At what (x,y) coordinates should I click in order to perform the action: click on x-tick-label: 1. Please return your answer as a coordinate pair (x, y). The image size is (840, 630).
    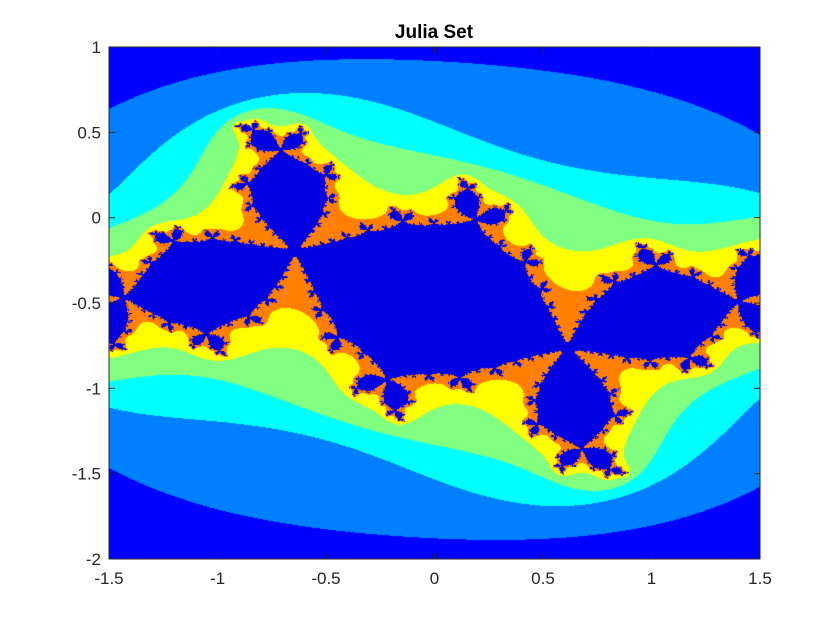
    Looking at the image, I should click on (651, 578).